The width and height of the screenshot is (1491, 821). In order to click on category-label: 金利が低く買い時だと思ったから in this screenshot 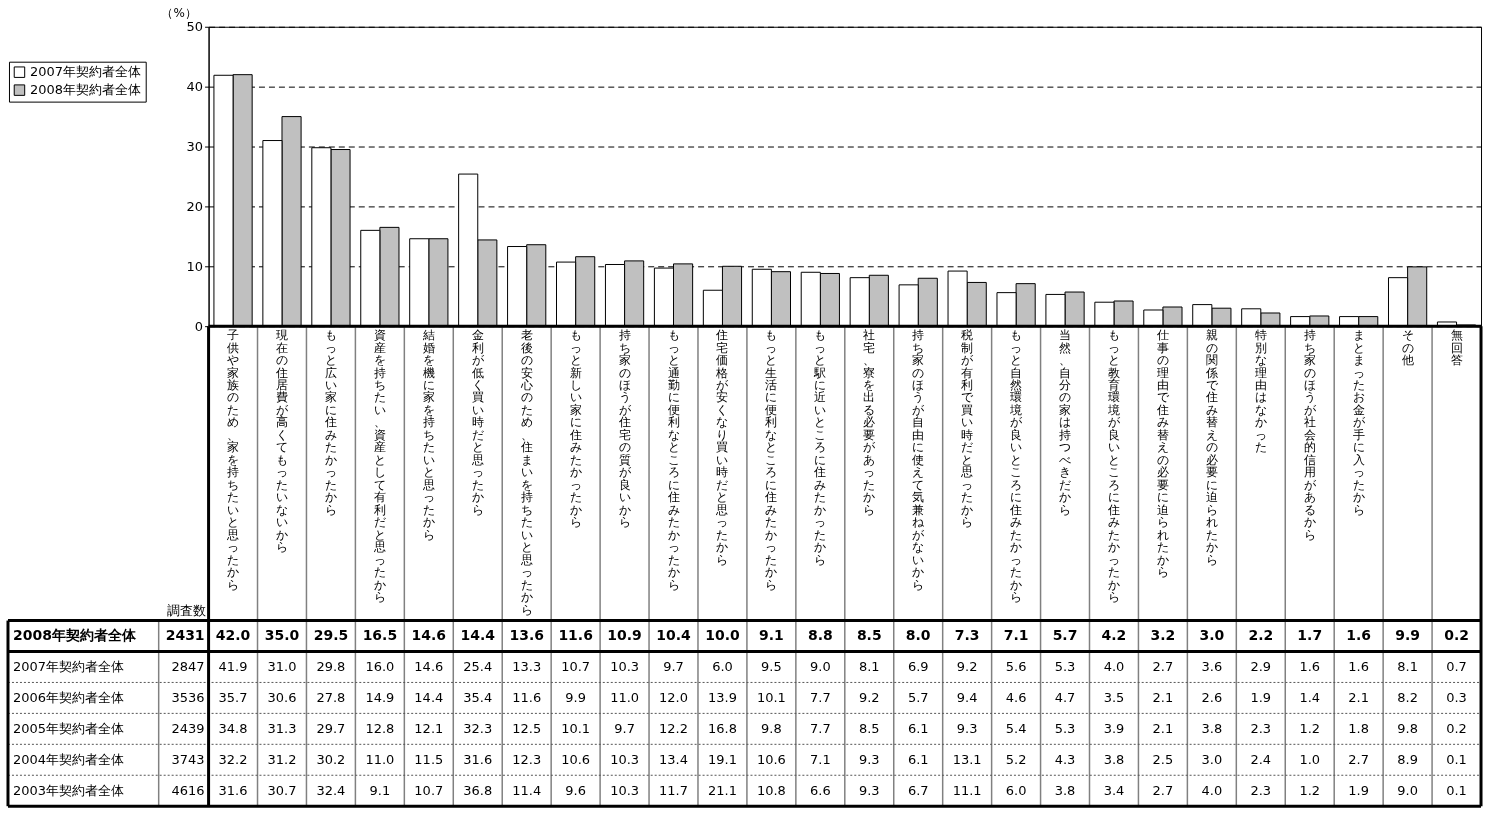, I will do `click(477, 422)`.